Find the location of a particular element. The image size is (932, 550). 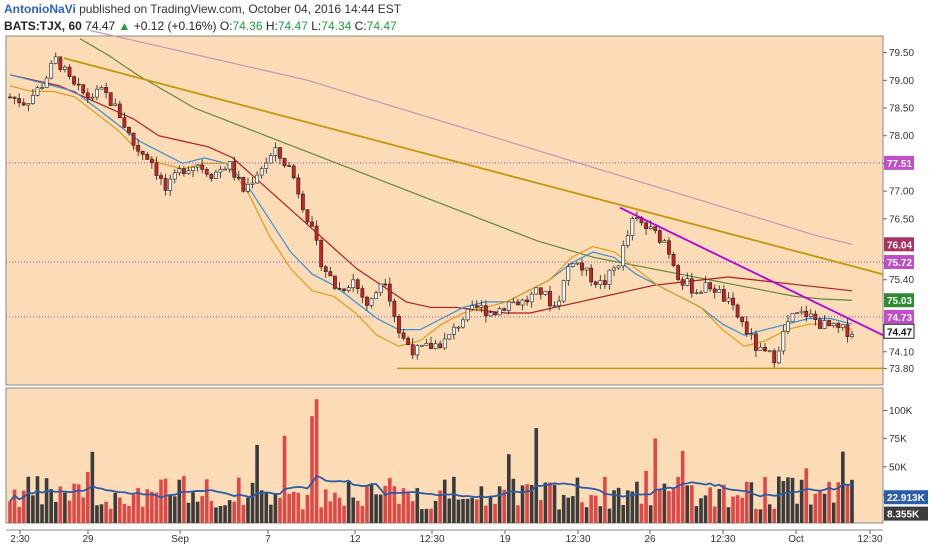

author-name: AntonioNaVi is located at coordinates (40, 9).